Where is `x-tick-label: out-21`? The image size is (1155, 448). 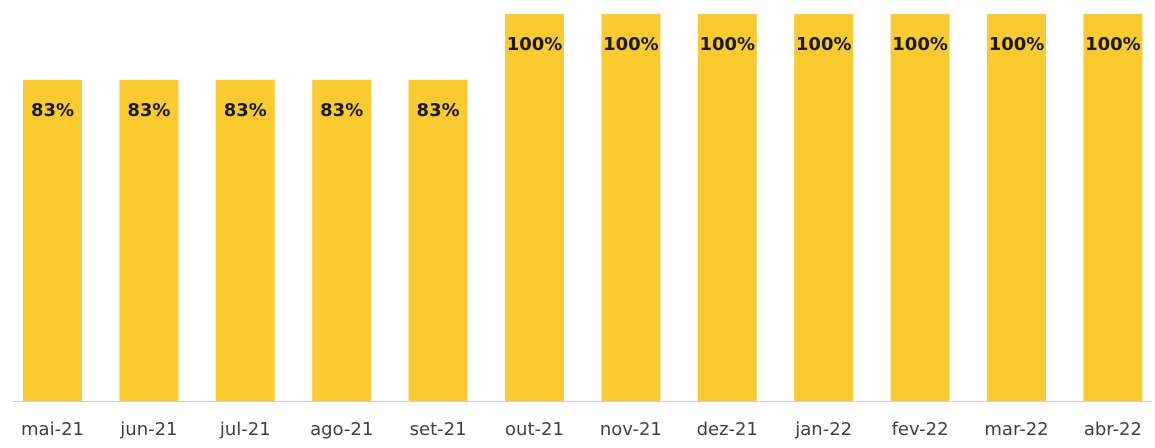
x-tick-label: out-21 is located at coordinates (534, 429).